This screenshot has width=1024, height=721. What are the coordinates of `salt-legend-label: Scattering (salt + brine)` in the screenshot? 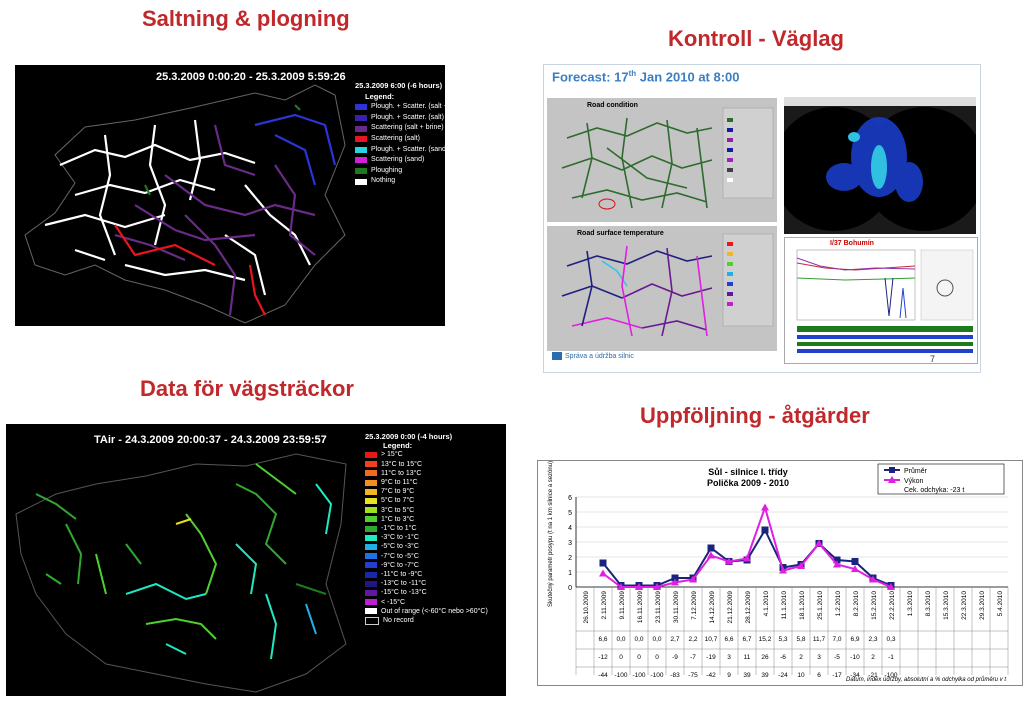 It's located at (407, 128).